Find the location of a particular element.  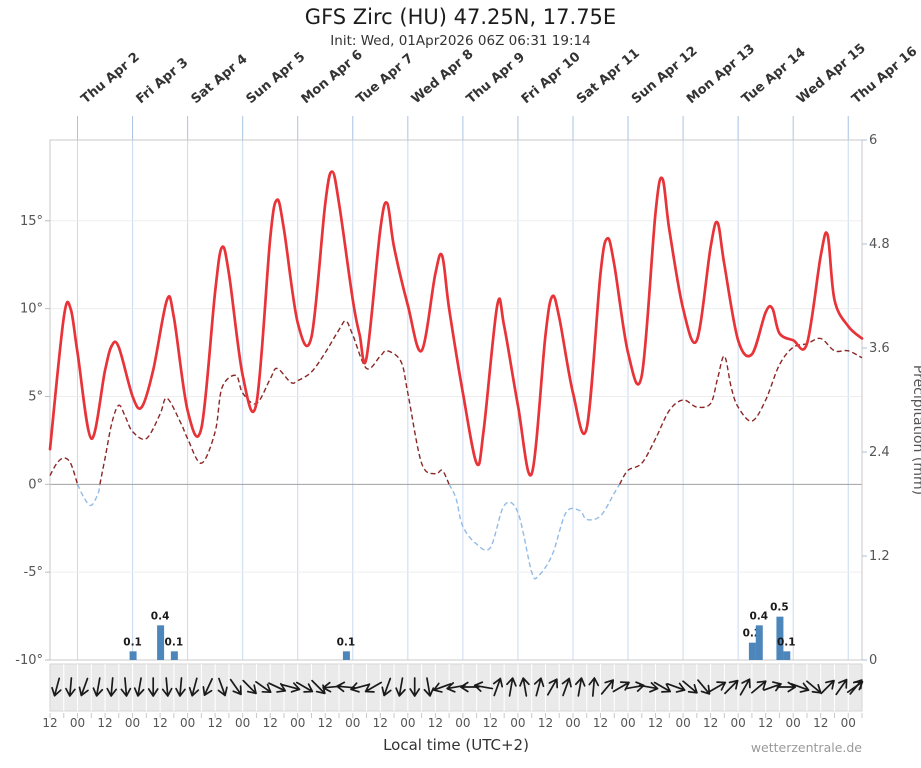

day-label: Sun Apr 5 is located at coordinates (276, 78).